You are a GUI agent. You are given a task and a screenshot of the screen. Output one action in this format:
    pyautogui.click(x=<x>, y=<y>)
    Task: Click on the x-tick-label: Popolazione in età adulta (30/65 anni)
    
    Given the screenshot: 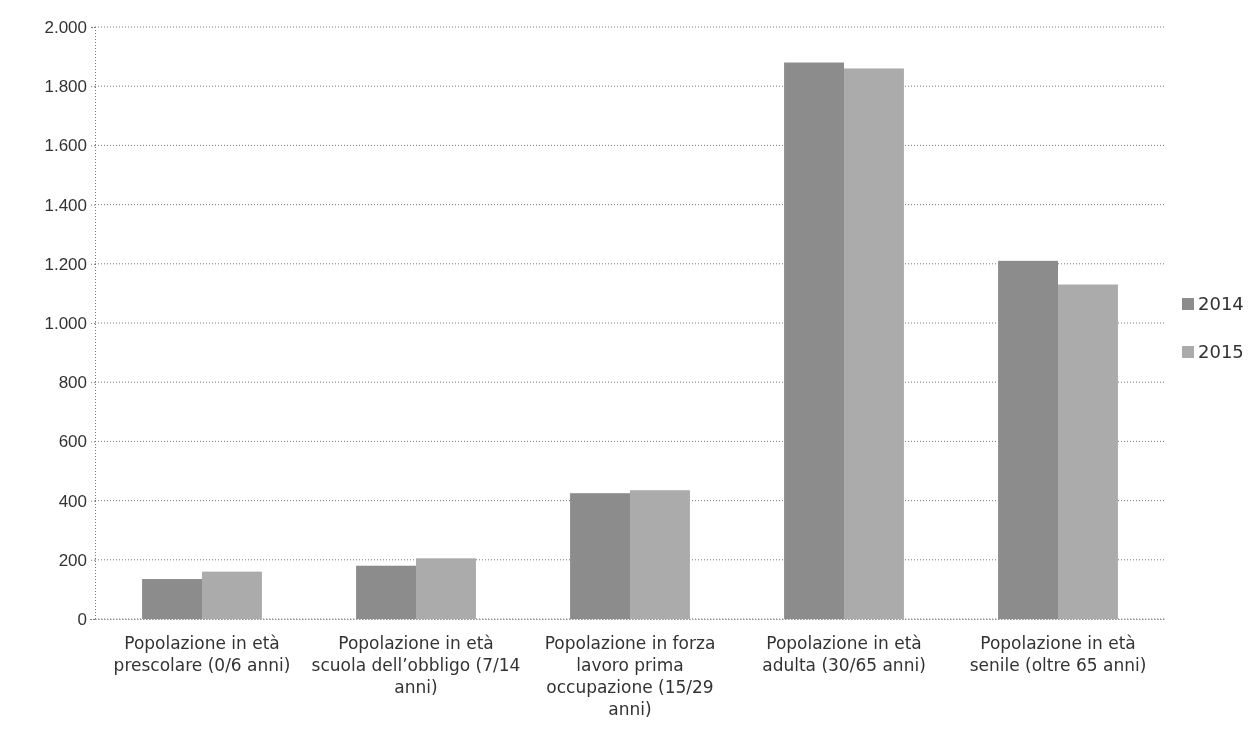 What is the action you would take?
    pyautogui.click(x=844, y=654)
    